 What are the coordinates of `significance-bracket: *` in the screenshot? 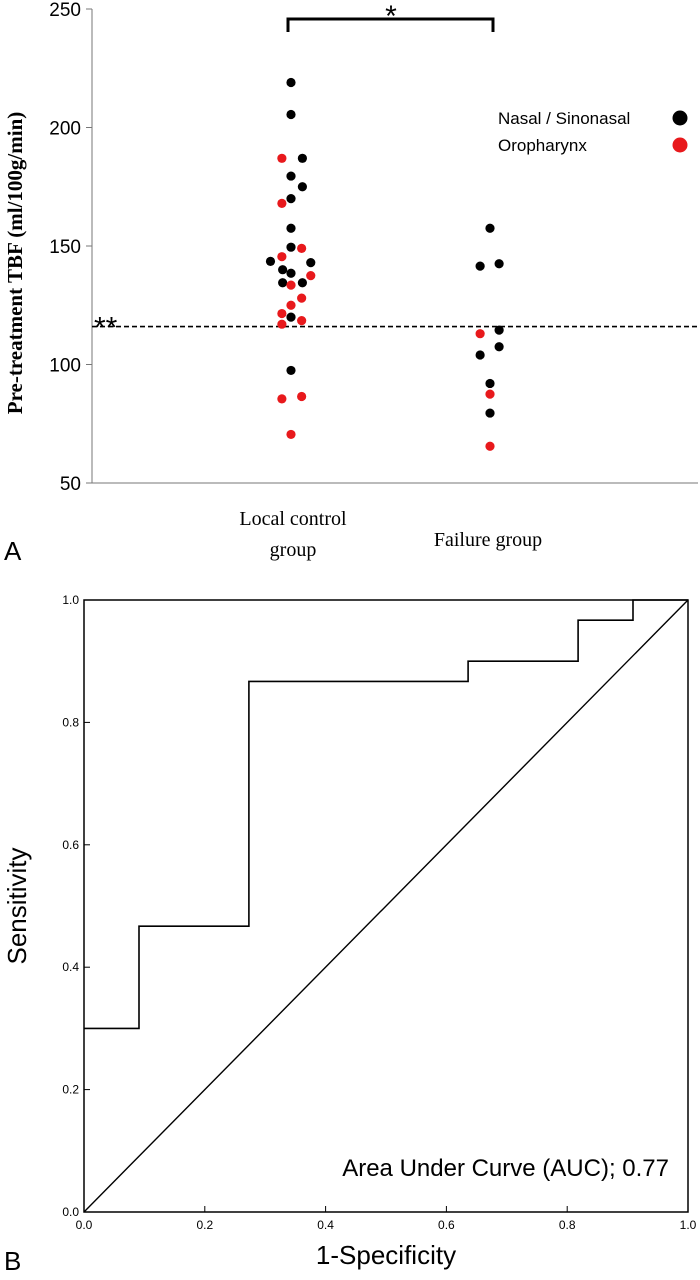 It's located at (390, 16).